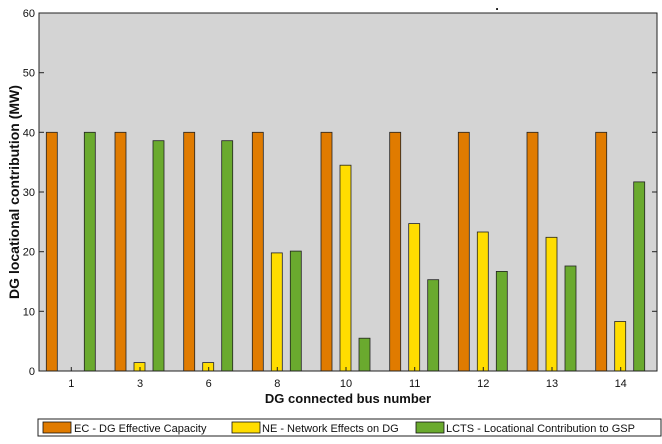  Describe the element at coordinates (29, 74) in the screenshot. I see `y-tick-label: 50` at that location.